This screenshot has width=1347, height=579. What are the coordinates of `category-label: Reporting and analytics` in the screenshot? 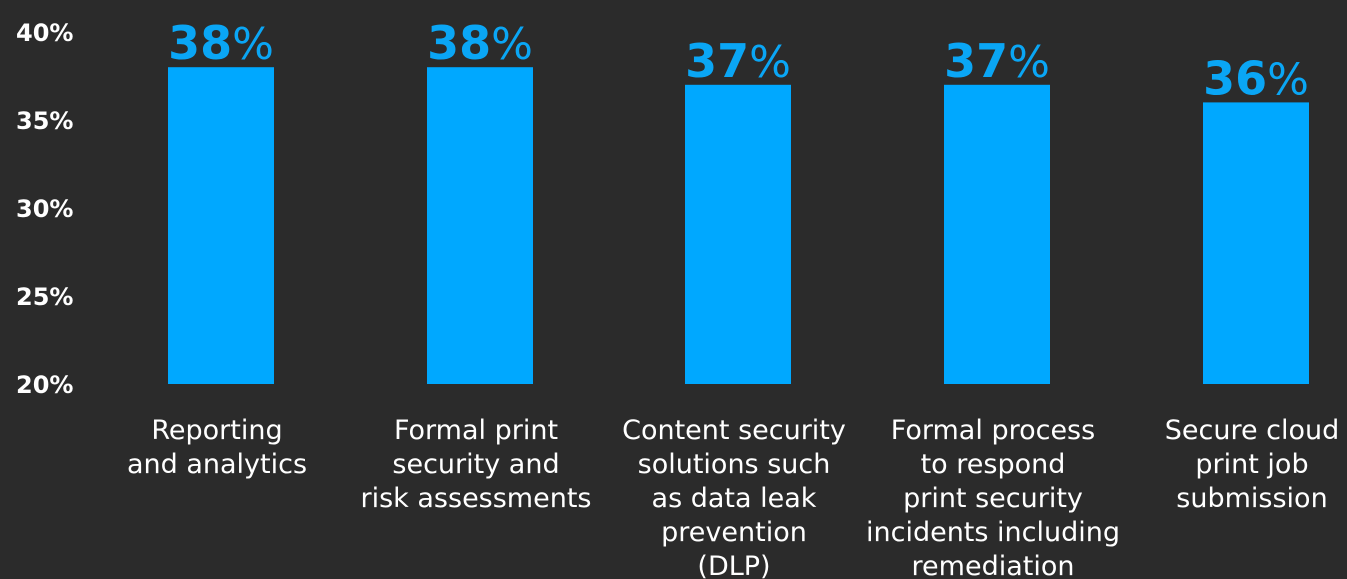 It's located at (217, 447).